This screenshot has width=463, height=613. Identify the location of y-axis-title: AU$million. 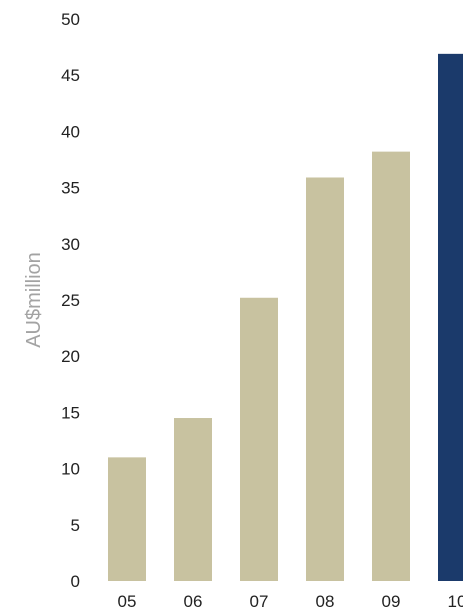
(34, 300).